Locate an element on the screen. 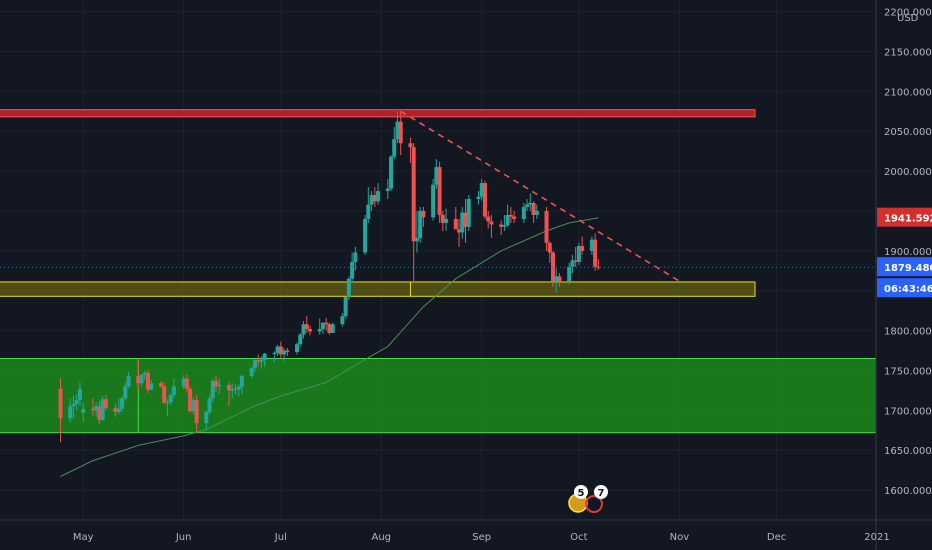  demand-zone is located at coordinates (438, 396).